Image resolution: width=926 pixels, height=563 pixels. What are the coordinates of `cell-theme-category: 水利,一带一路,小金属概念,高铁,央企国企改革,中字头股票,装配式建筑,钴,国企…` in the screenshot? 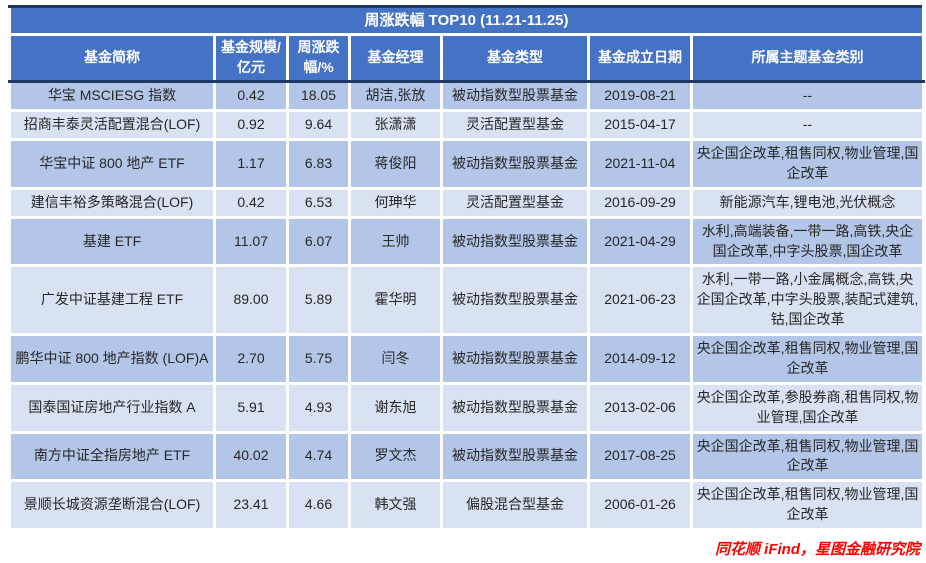 It's located at (807, 300).